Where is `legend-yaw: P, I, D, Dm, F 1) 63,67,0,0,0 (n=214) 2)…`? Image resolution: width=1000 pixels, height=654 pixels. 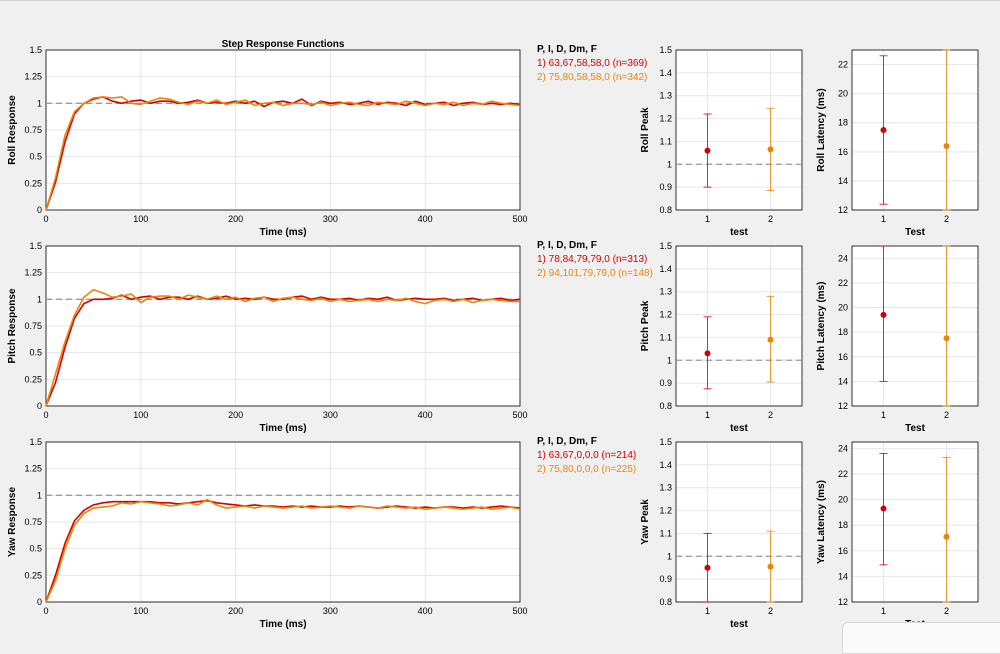
legend-yaw: P, I, D, Dm, F 1) 63,67,0,0,0 (n=214) 2)… is located at coordinates (586, 456).